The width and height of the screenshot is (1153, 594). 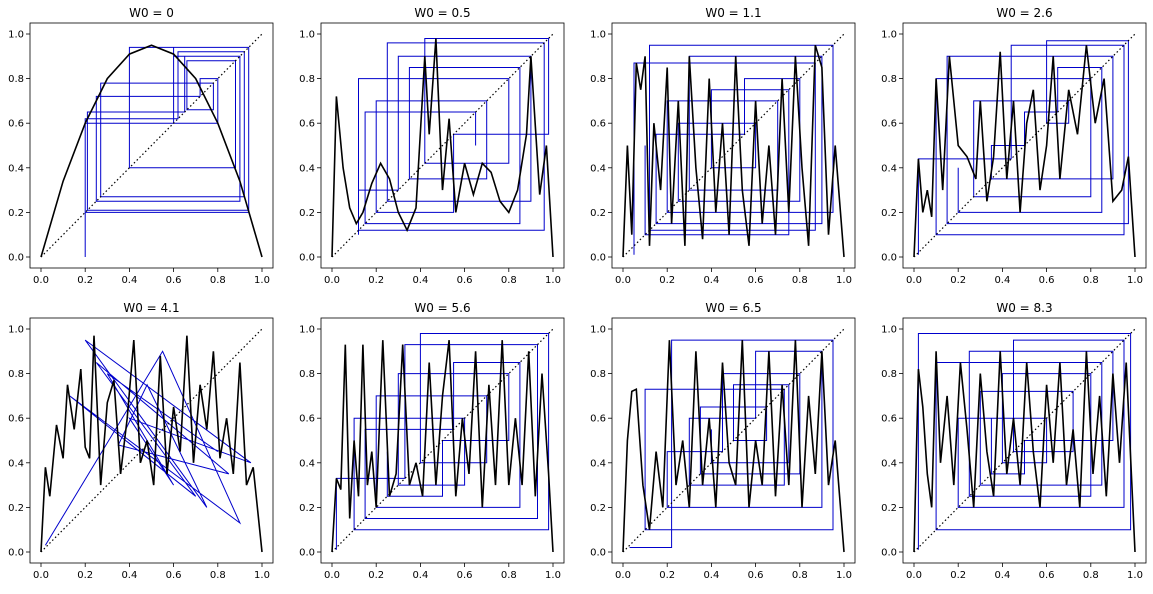 What do you see at coordinates (442, 13) in the screenshot?
I see `subplot-title: W0 = 0.5` at bounding box center [442, 13].